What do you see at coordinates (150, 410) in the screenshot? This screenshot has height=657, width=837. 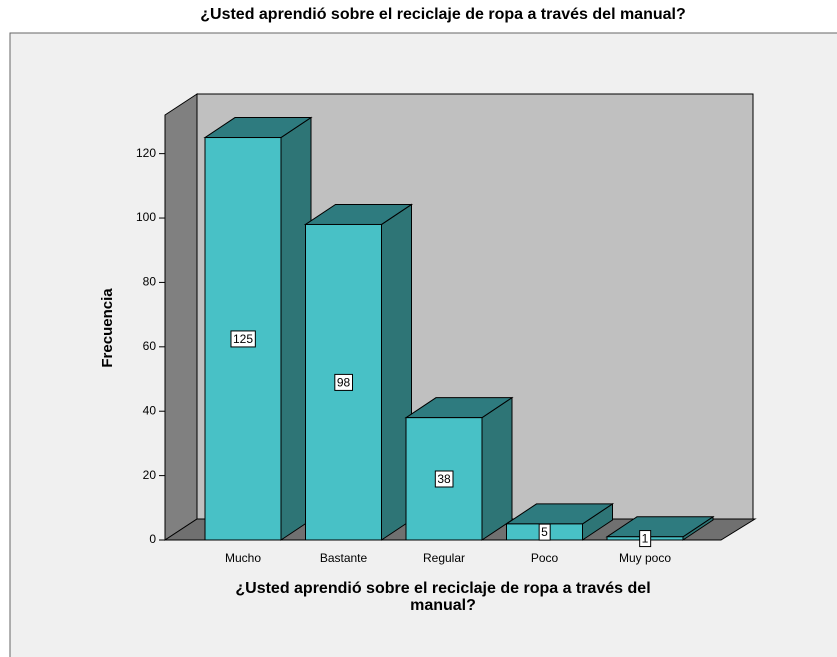 I see `y-tick-label: 40` at bounding box center [150, 410].